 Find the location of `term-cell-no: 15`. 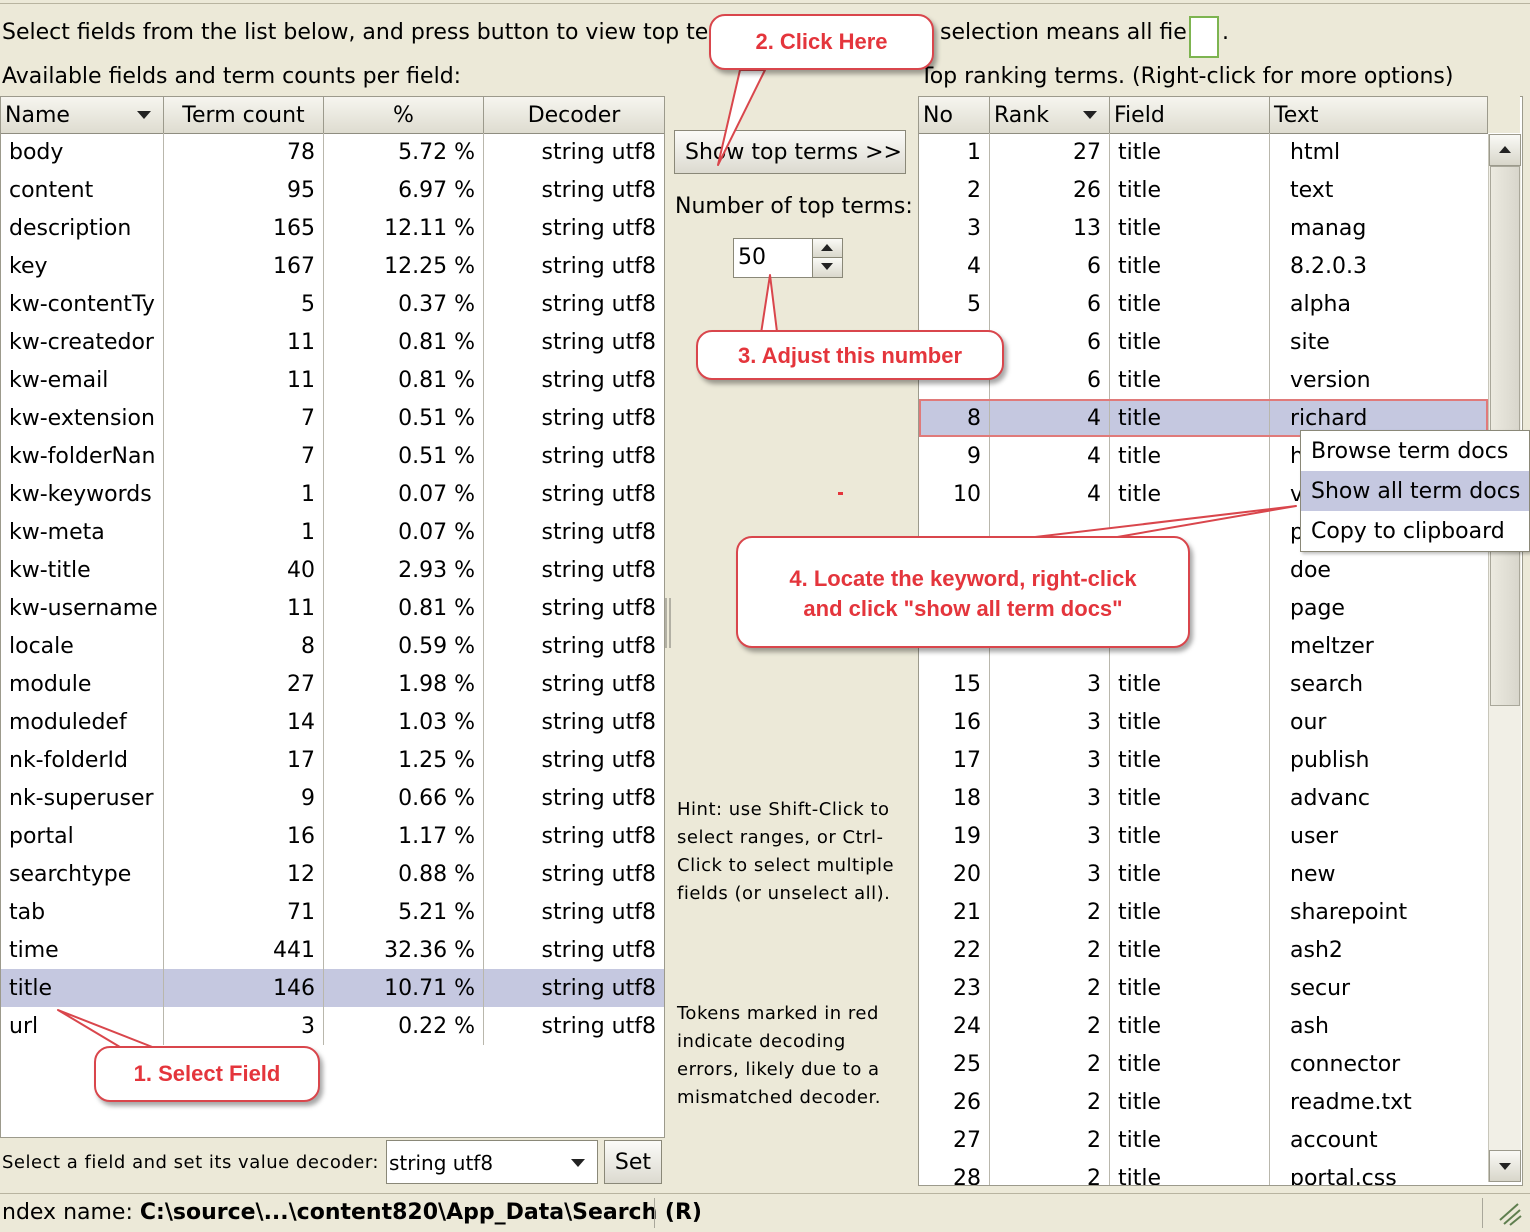

term-cell-no: 15 is located at coordinates (954, 684).